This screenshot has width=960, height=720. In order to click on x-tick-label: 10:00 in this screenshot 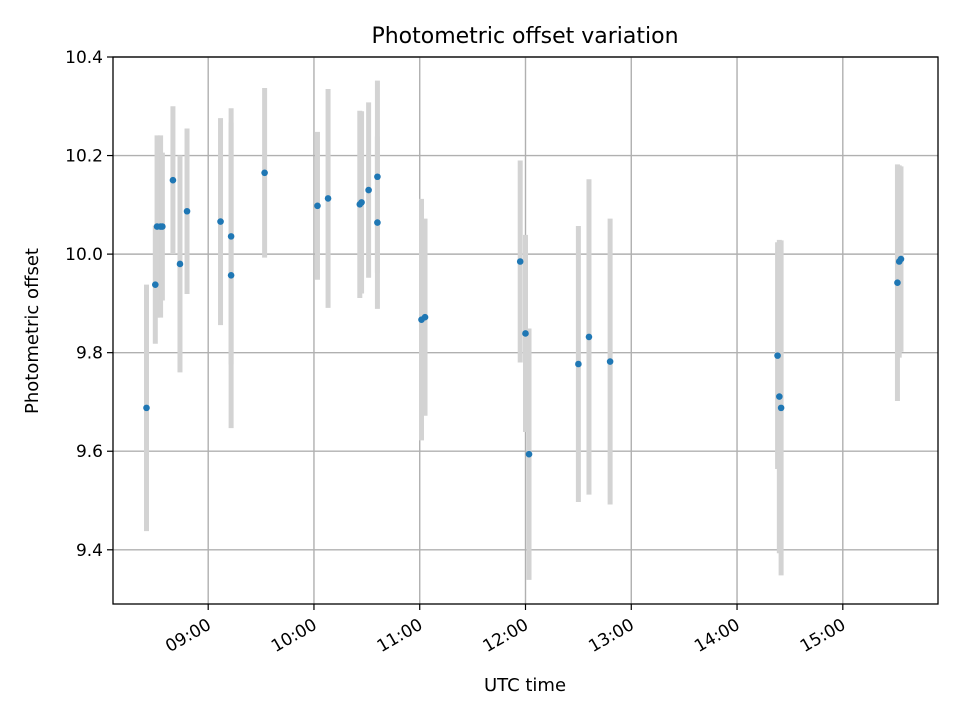, I will do `click(294, 636)`.